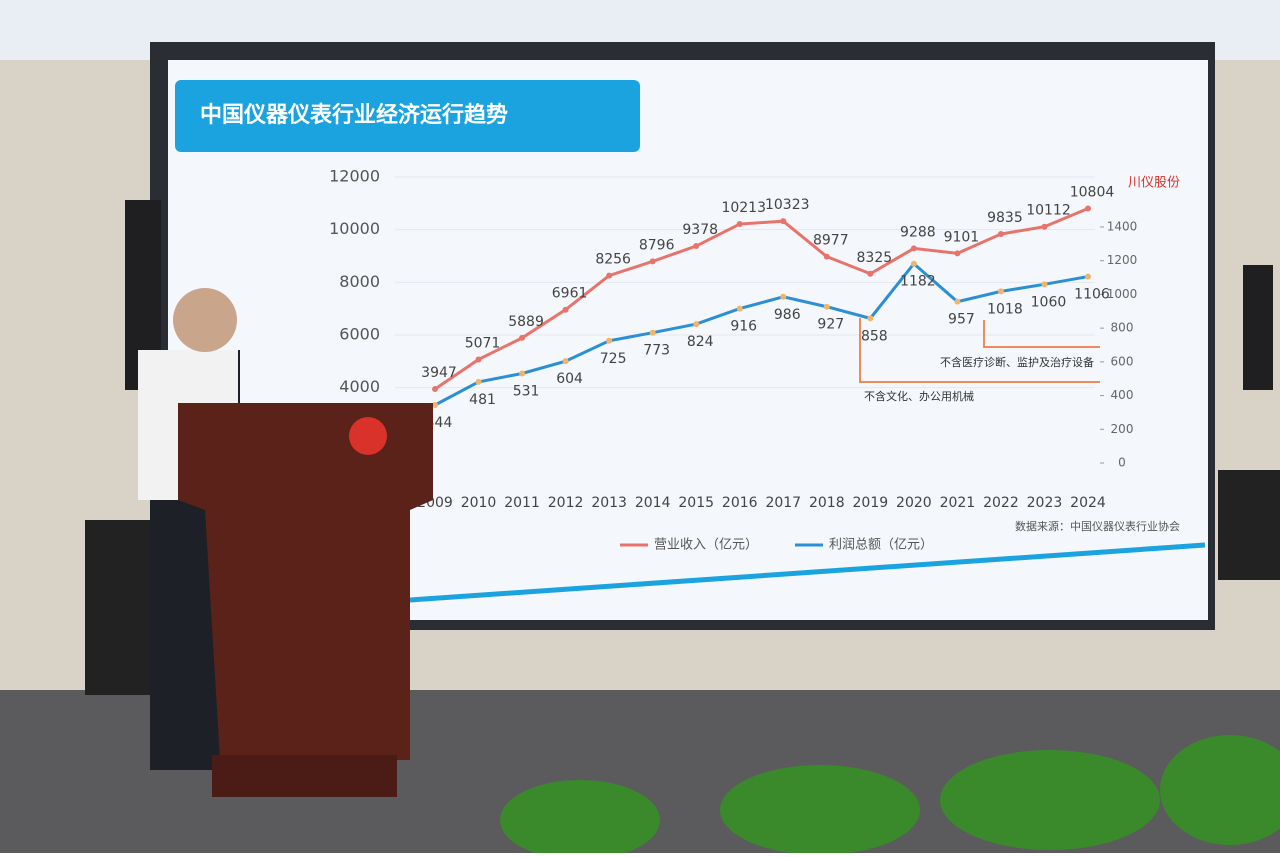 The width and height of the screenshot is (1280, 857). Describe the element at coordinates (368, 436) in the screenshot. I see `podium-logo` at that location.